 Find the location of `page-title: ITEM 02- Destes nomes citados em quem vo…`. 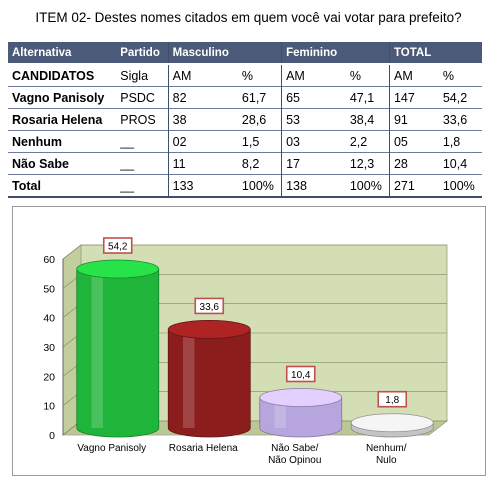

page-title: ITEM 02- Destes nomes citados em quem vo… is located at coordinates (248, 17).